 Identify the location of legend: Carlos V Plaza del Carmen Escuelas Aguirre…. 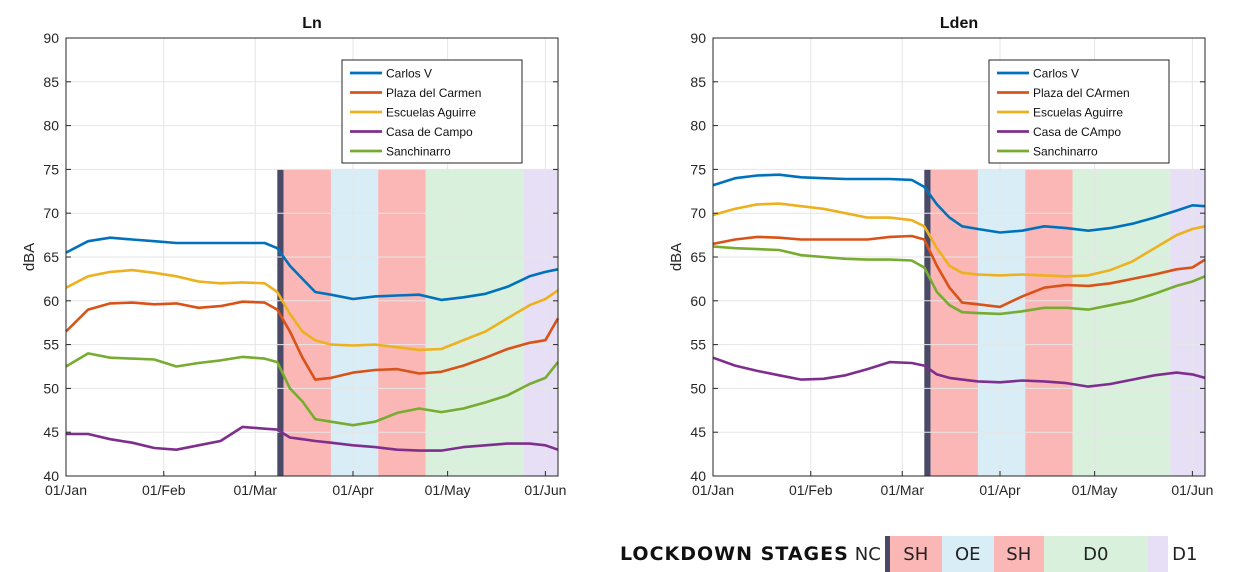
(432, 111).